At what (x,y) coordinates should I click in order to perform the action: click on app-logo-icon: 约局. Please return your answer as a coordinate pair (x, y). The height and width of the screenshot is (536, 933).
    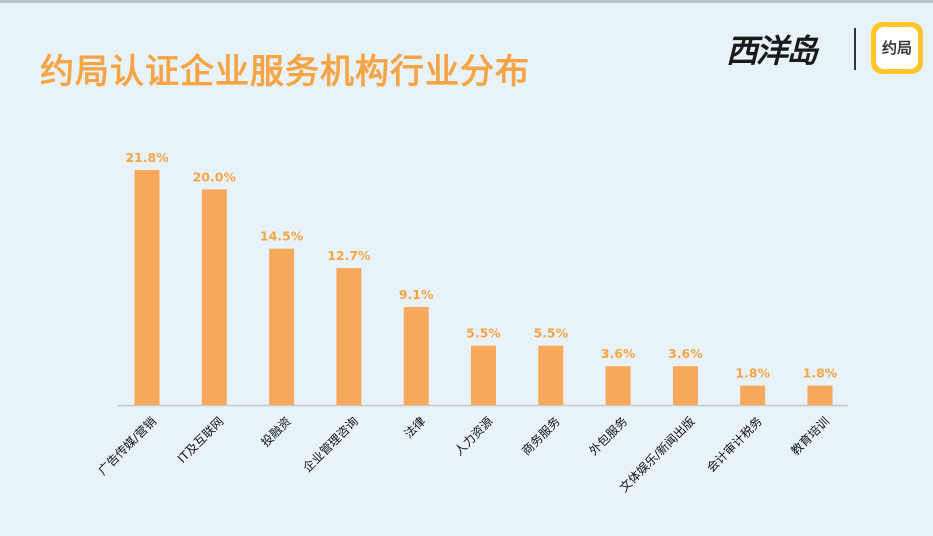
    Looking at the image, I should click on (897, 48).